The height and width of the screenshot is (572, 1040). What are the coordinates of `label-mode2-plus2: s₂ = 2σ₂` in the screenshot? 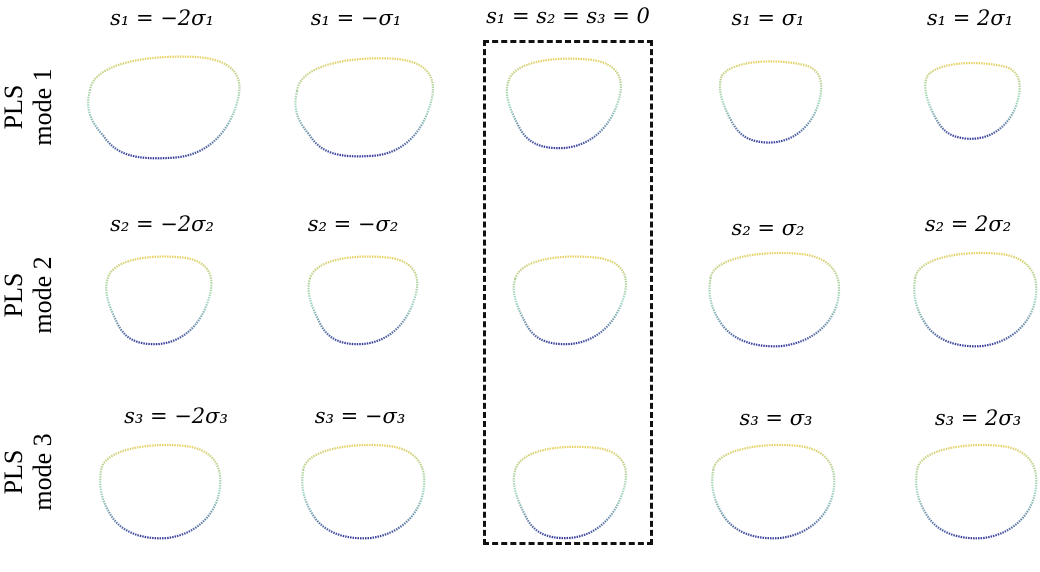 It's located at (968, 224).